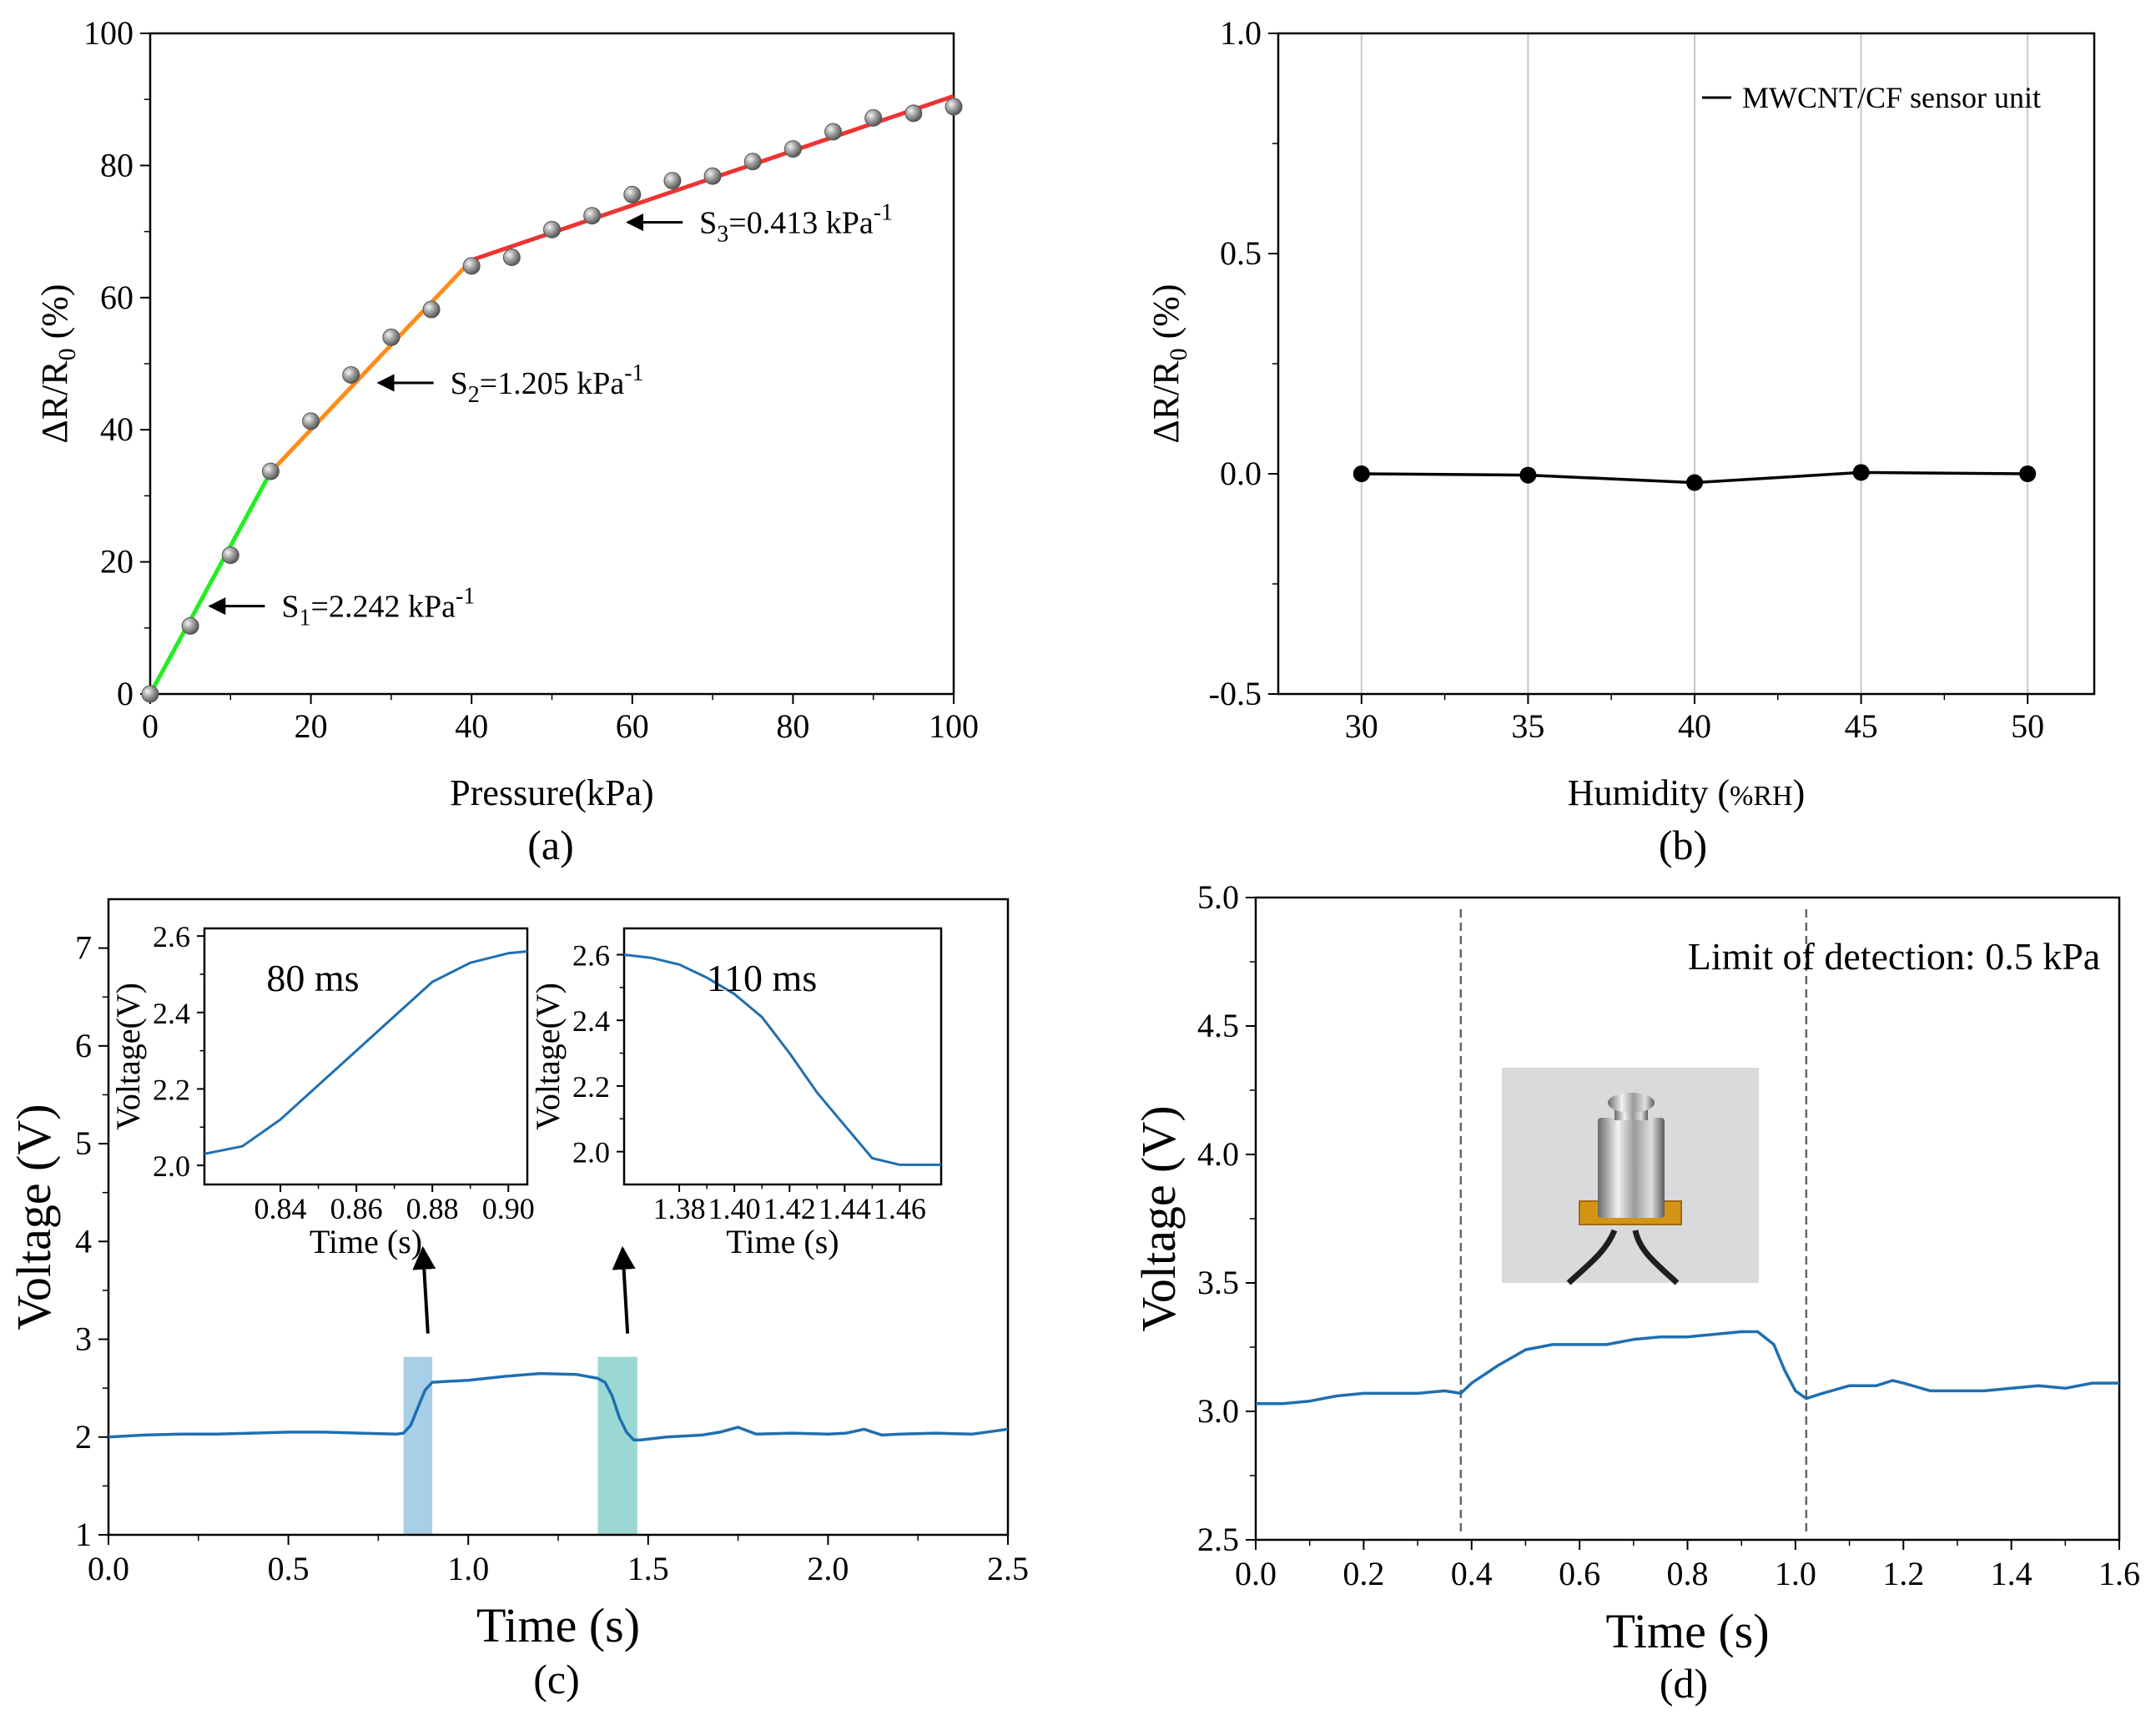 This screenshot has width=2156, height=1720. Describe the element at coordinates (116, 165) in the screenshot. I see `y-tick-label: 80` at that location.